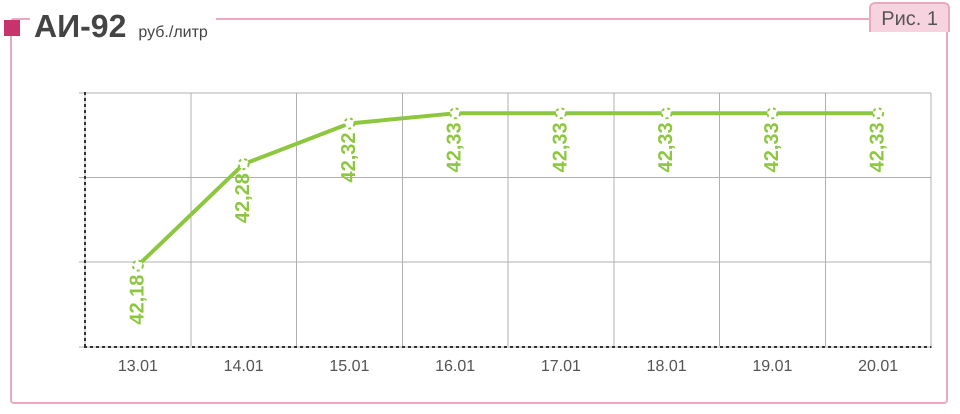 The width and height of the screenshot is (960, 414). I want to click on x-tick-label: 20.01, so click(878, 366).